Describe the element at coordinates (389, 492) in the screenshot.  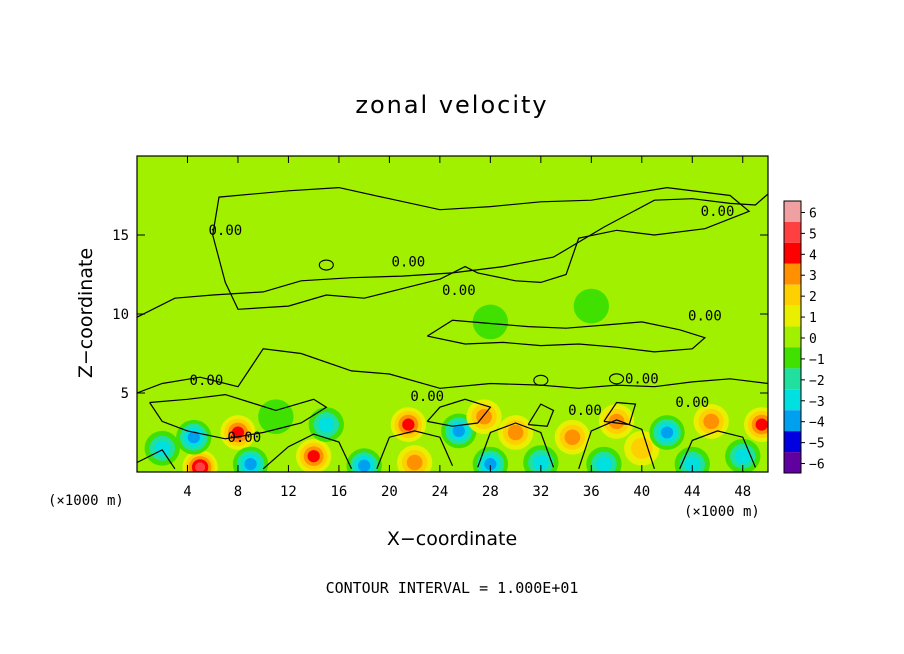
I see `x-tick-label: 20` at that location.